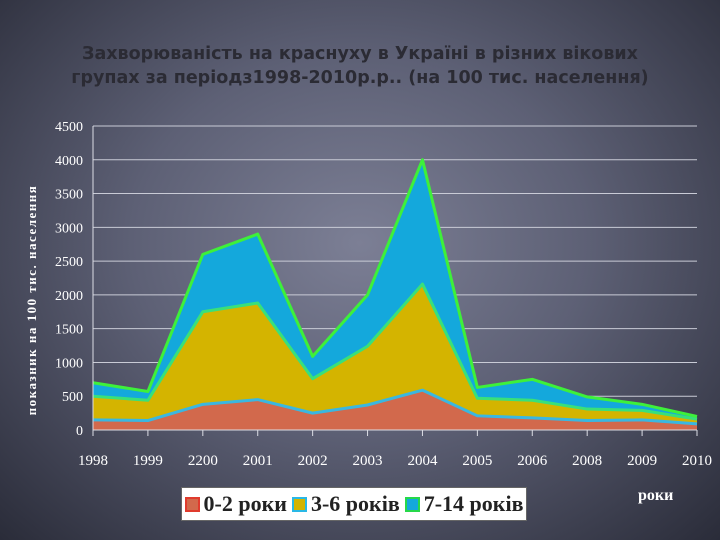 The height and width of the screenshot is (540, 720). I want to click on x-tick-label-2001: 2001, so click(258, 461).